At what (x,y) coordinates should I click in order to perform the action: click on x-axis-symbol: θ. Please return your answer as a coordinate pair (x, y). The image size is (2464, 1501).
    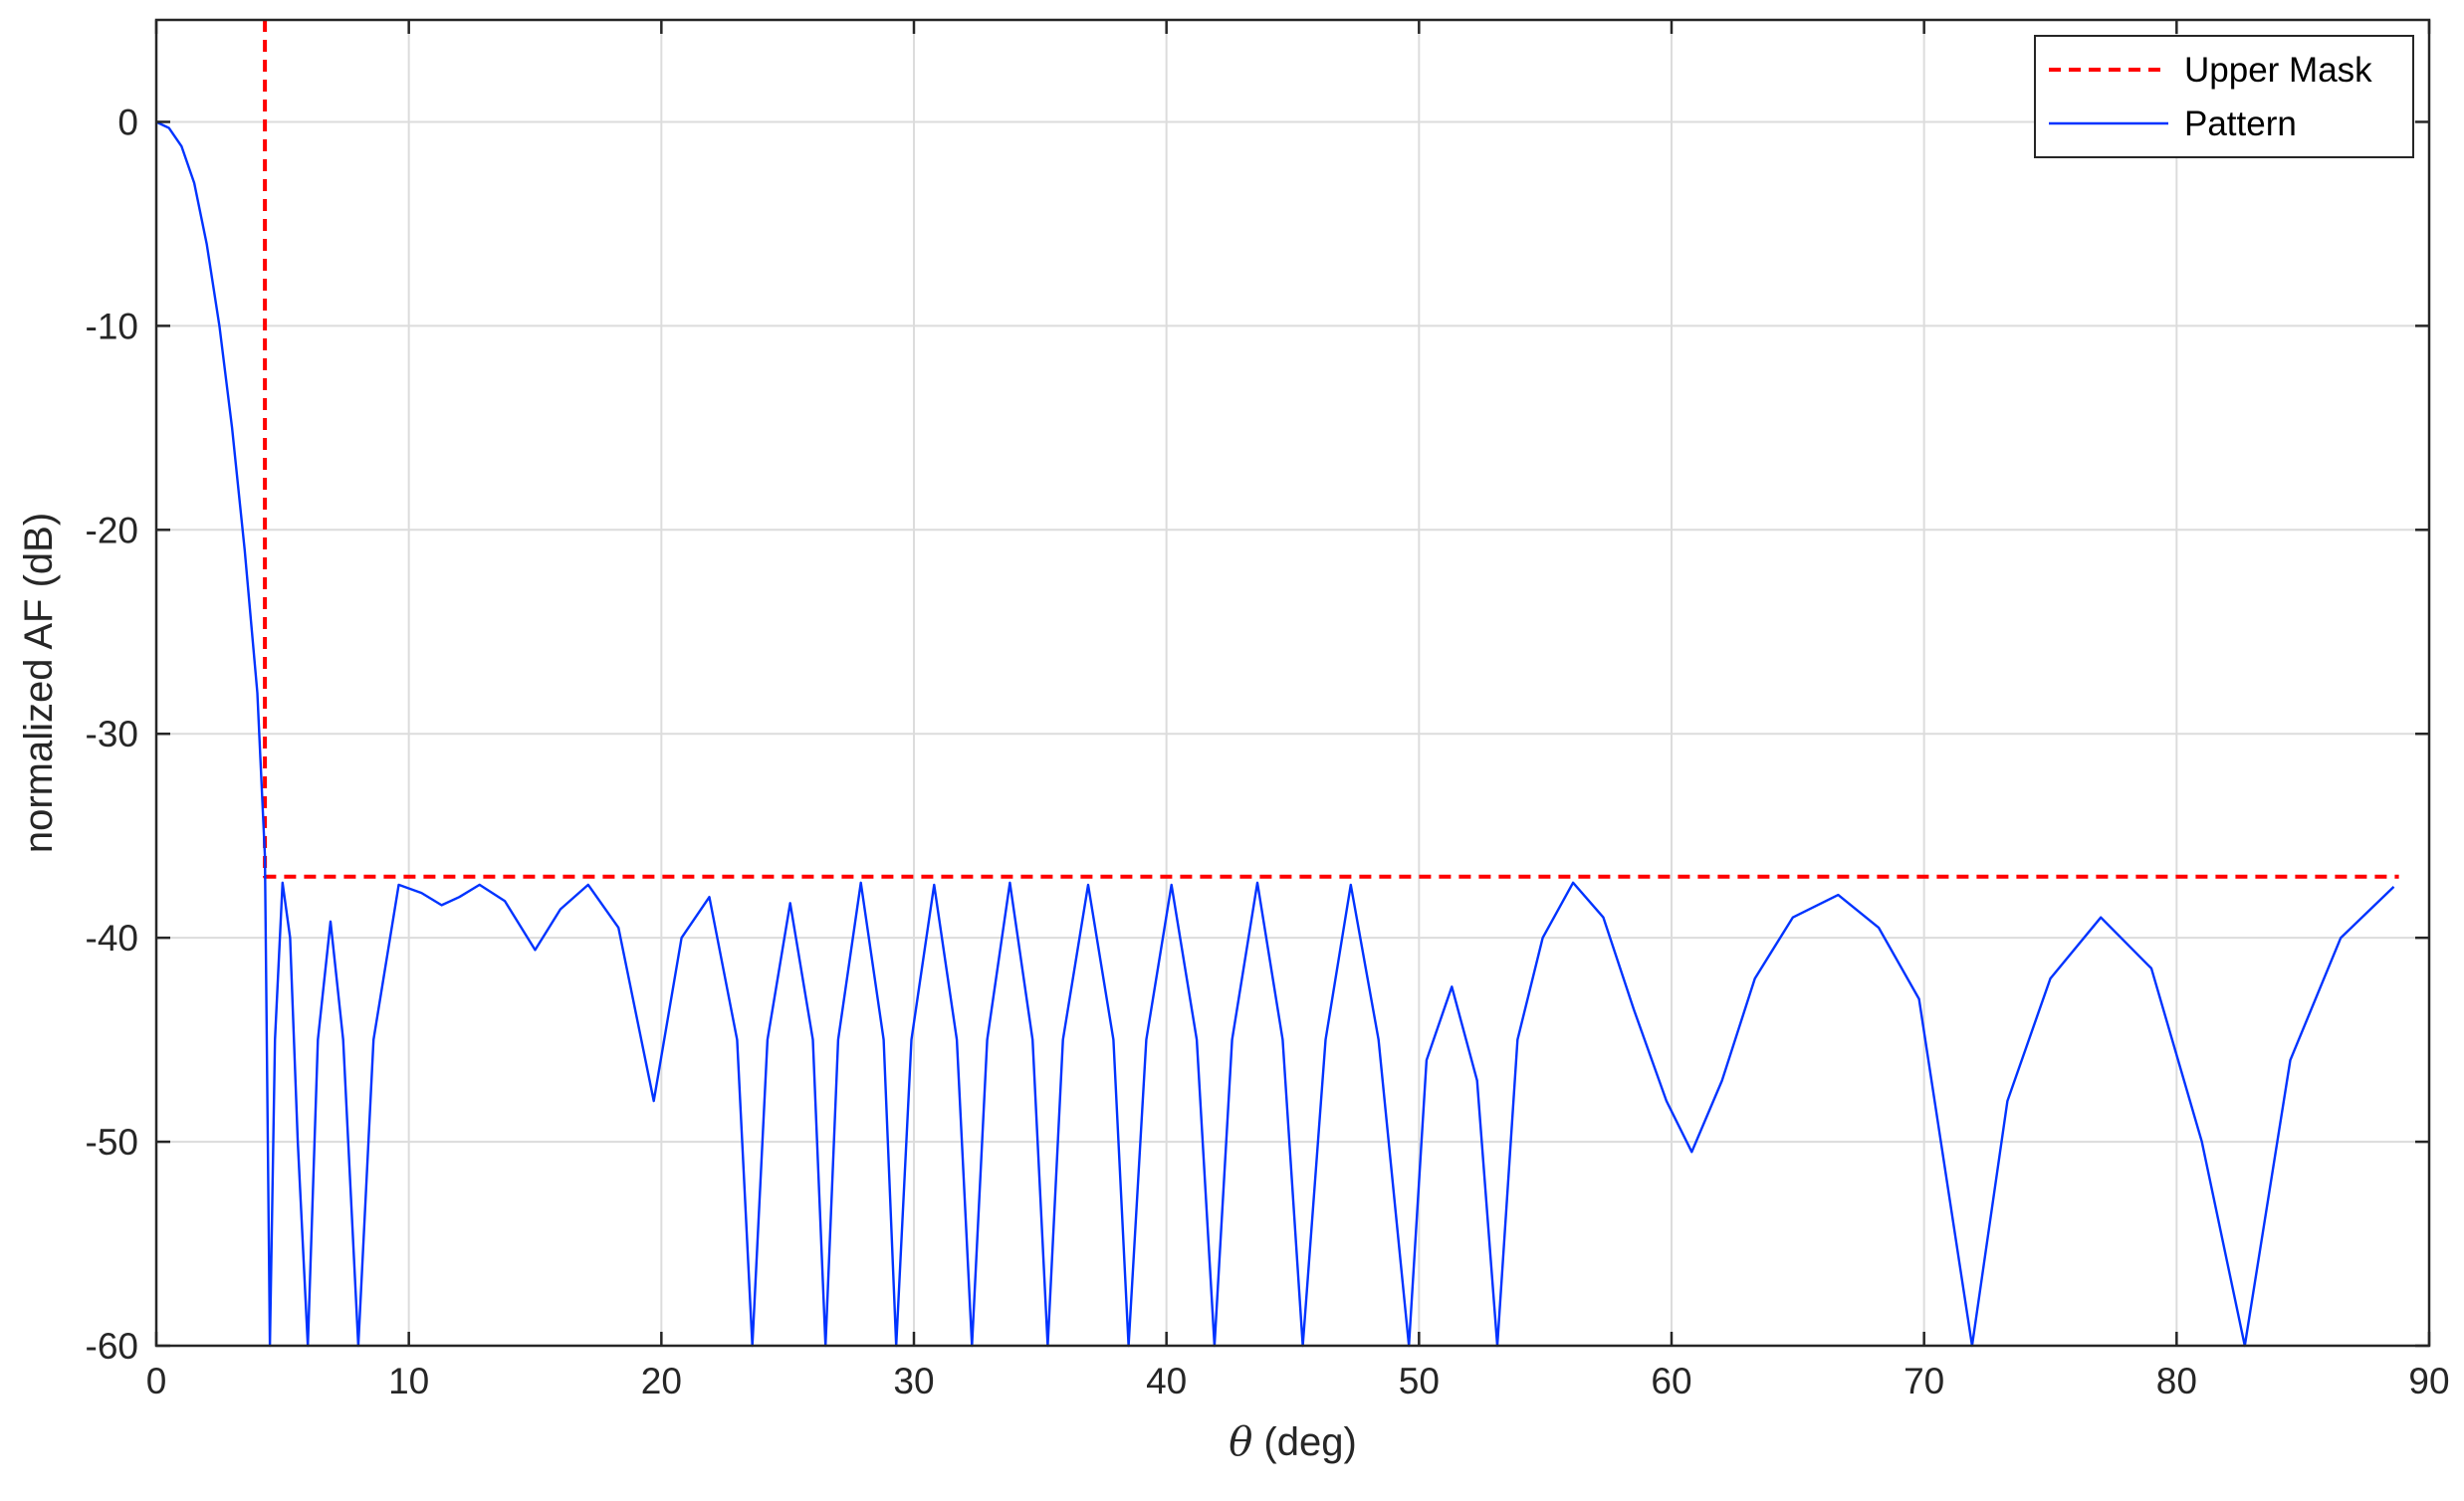
    Looking at the image, I should click on (1240, 1442).